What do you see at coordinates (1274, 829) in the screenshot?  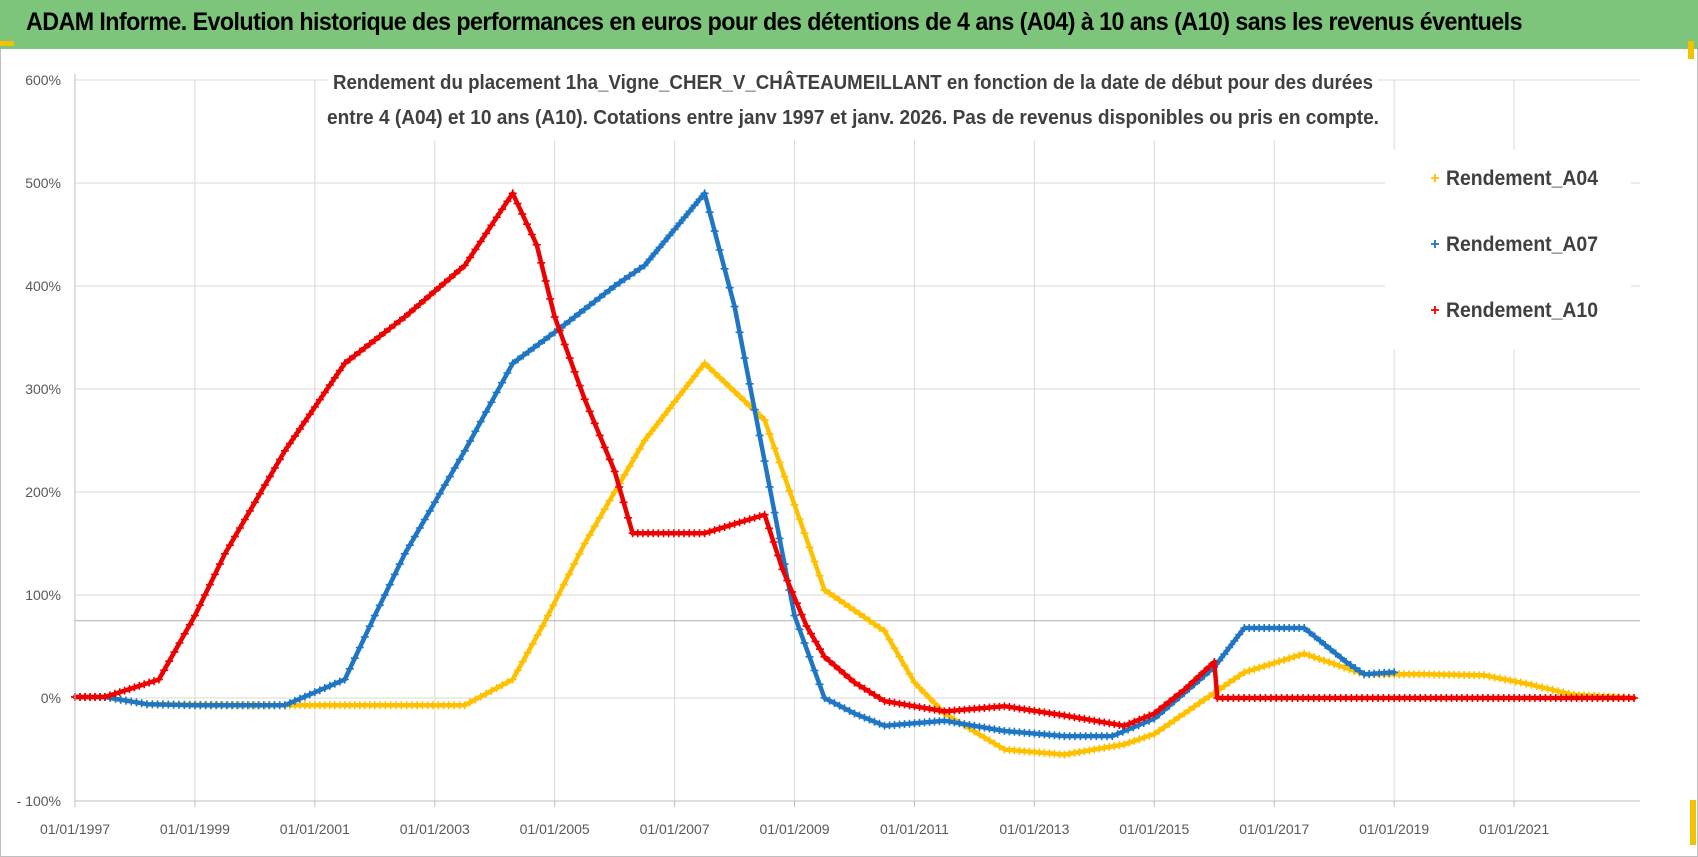 I see `x-tick-label: 01/01/2017` at bounding box center [1274, 829].